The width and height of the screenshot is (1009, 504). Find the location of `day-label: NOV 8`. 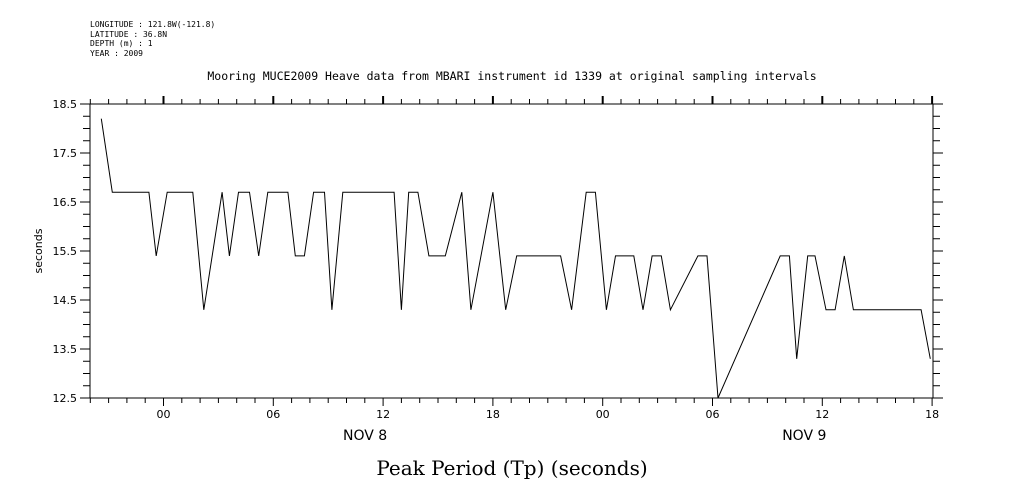

day-label: NOV 8 is located at coordinates (365, 436).